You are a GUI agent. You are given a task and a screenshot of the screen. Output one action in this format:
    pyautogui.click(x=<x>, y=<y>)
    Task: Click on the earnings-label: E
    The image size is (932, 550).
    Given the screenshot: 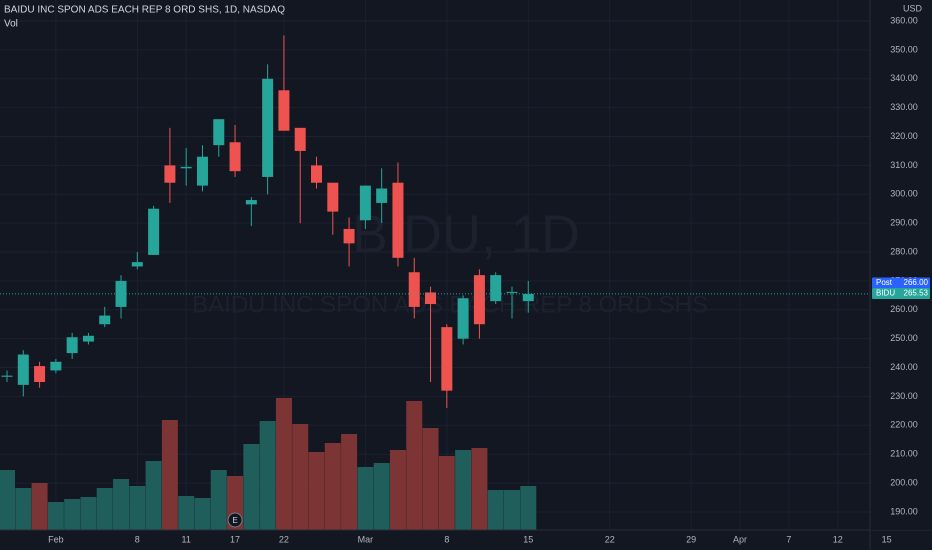 What is the action you would take?
    pyautogui.click(x=234, y=520)
    